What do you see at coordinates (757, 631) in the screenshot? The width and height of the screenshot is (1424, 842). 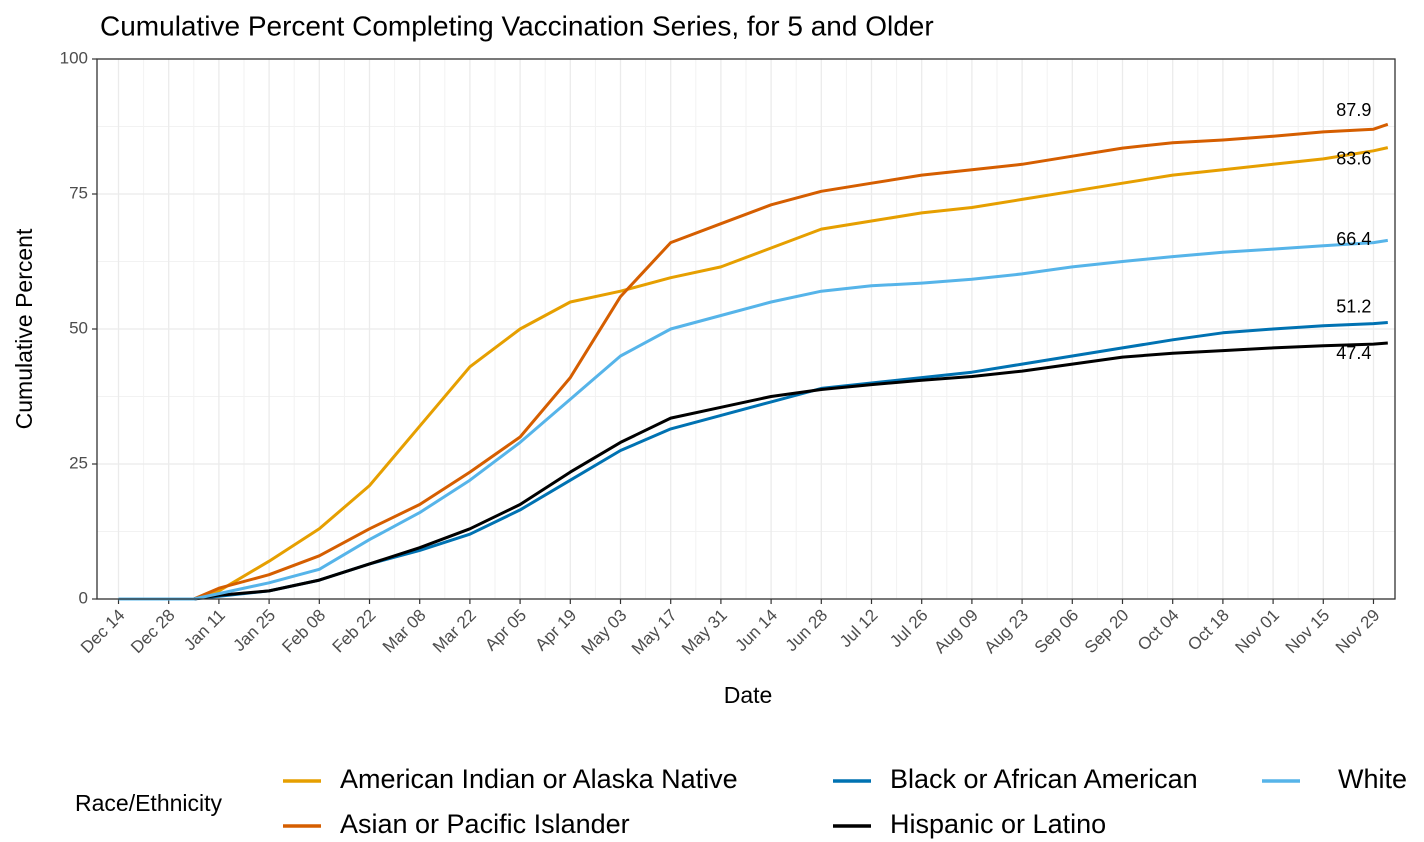 I see `x-tick-label: Jun 14` at bounding box center [757, 631].